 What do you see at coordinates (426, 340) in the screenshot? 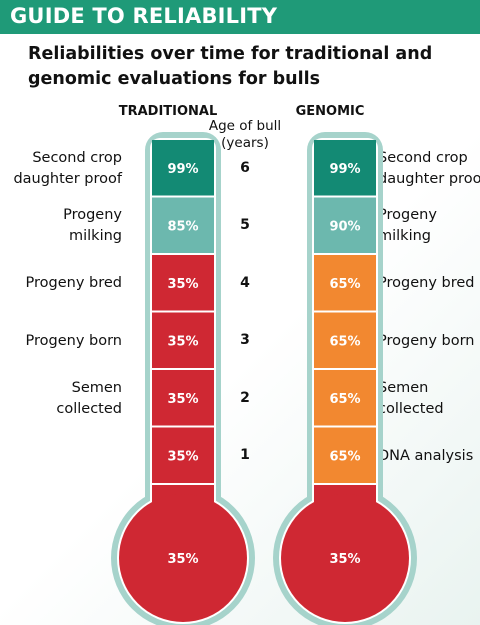
I see `genomic-stage-label-3: Progeny born` at bounding box center [426, 340].